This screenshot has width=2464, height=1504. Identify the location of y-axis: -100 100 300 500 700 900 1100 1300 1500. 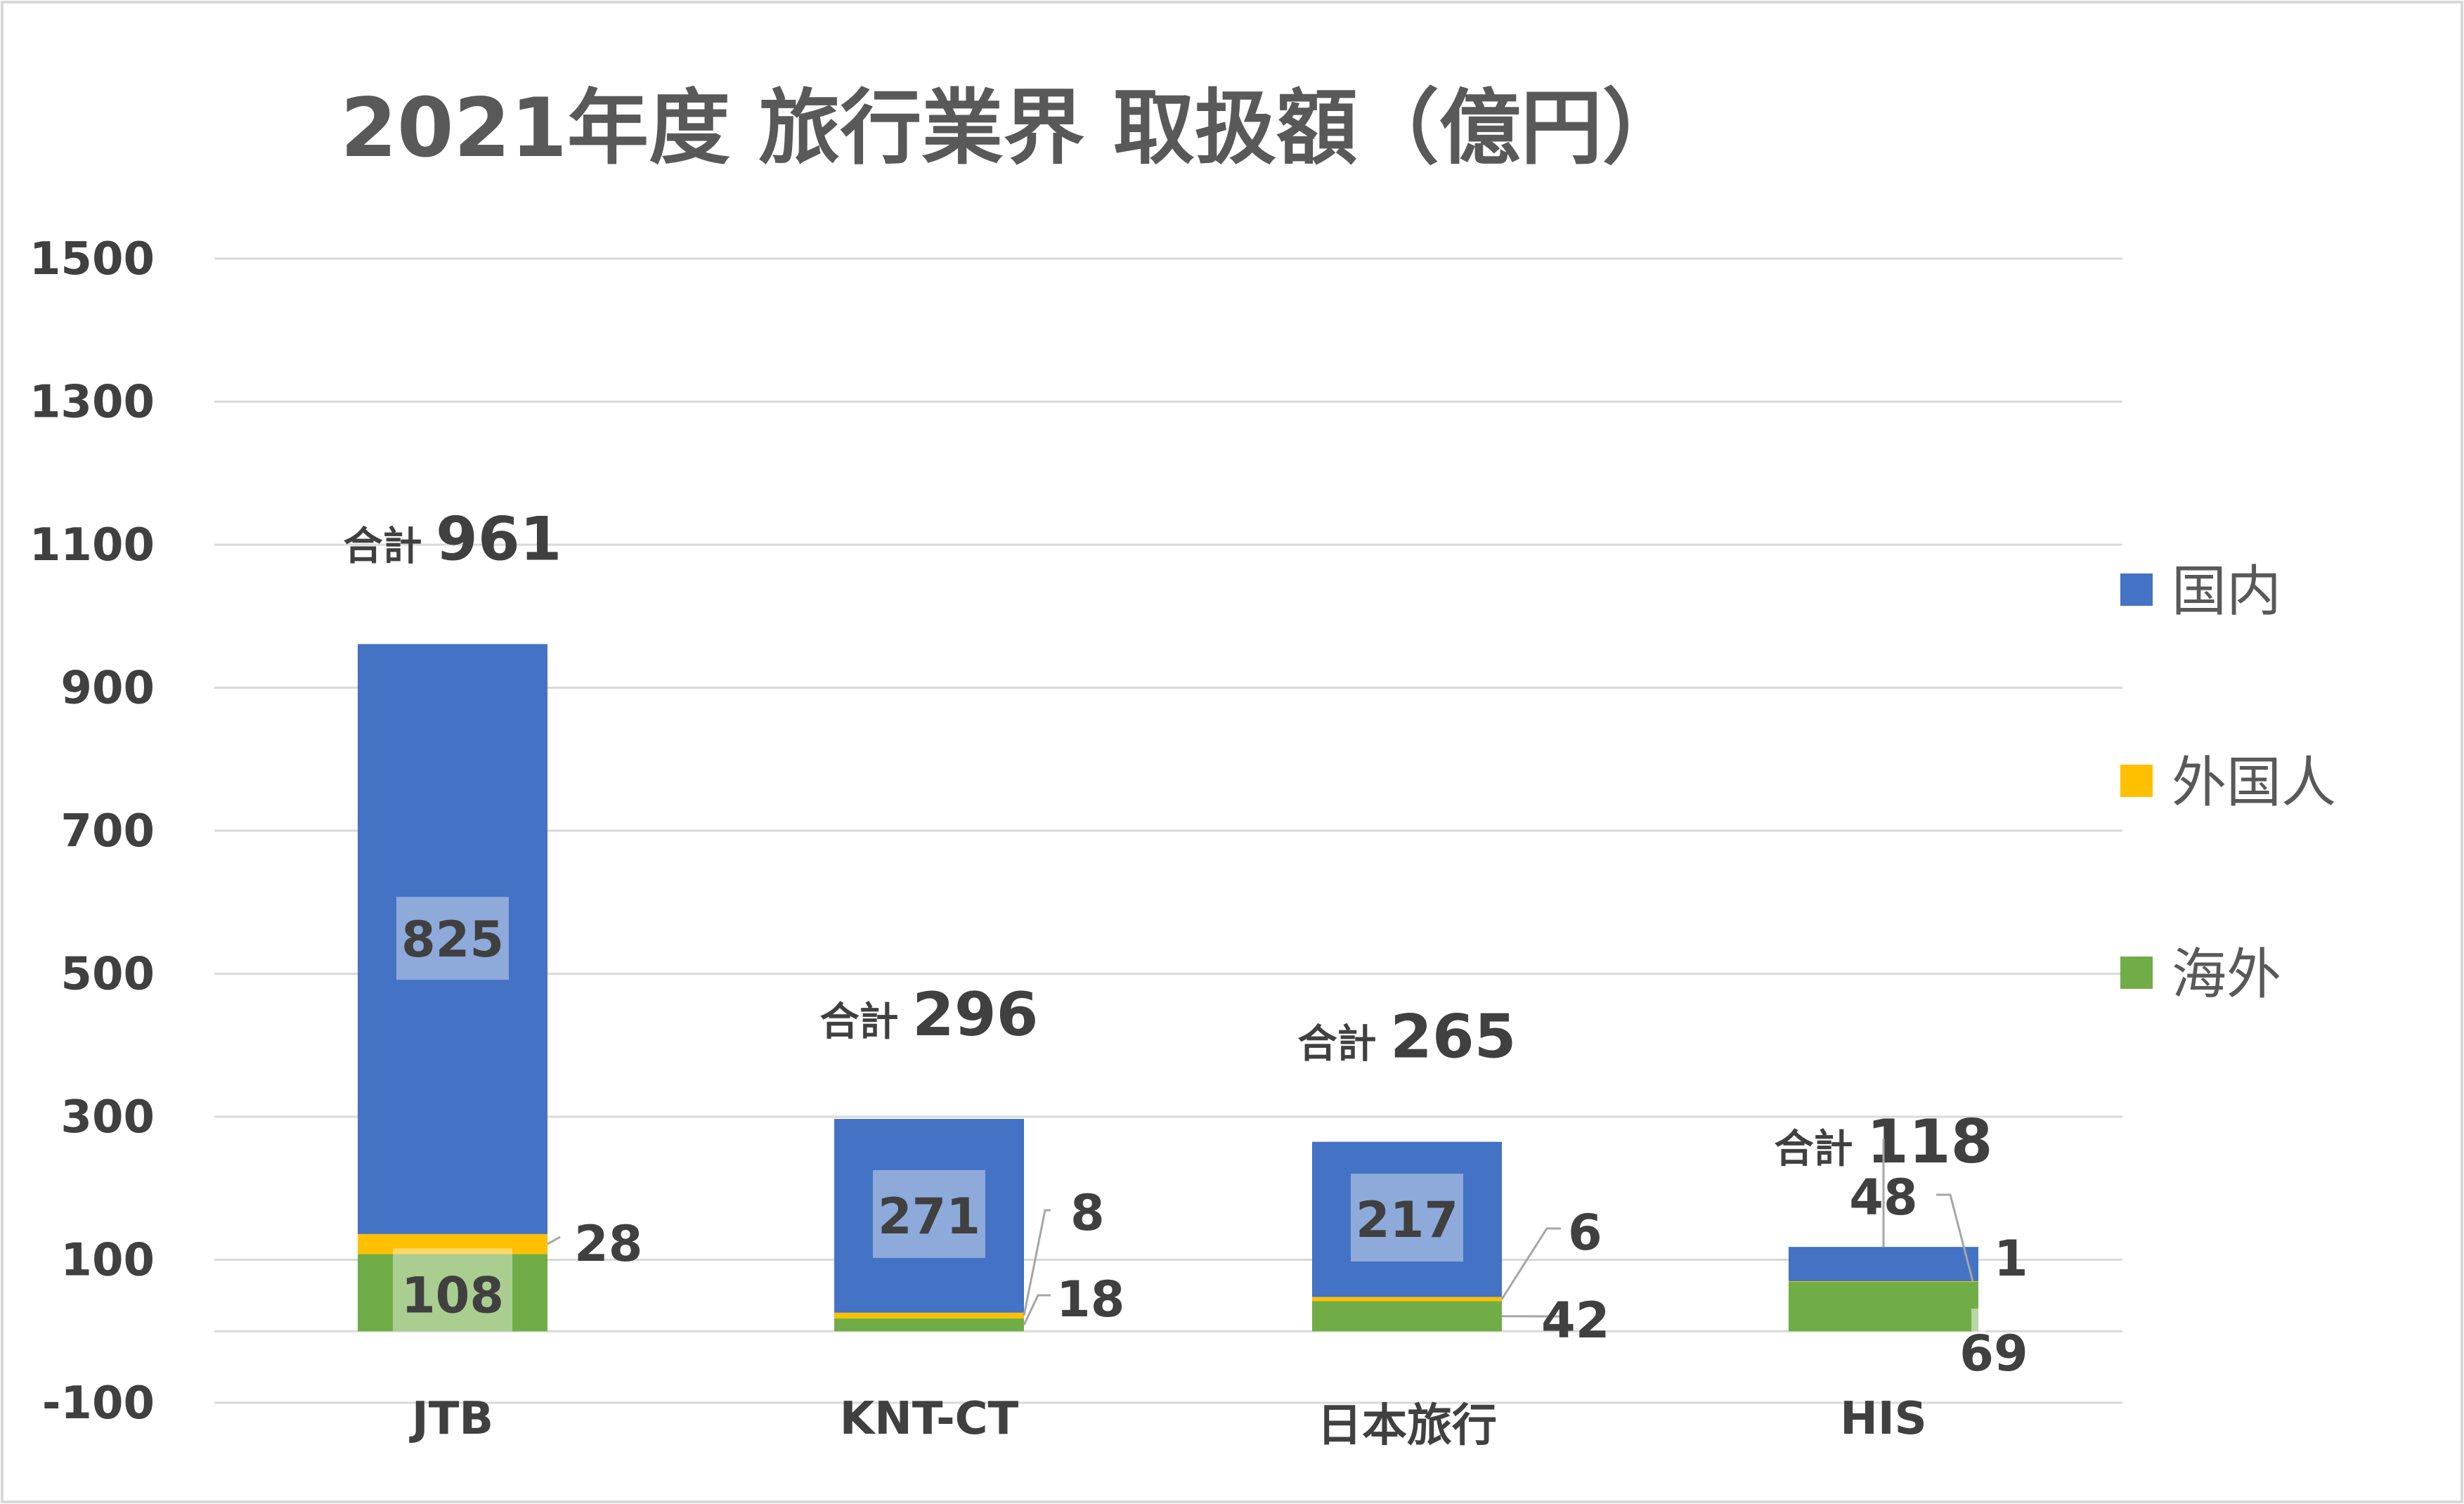
(93, 831).